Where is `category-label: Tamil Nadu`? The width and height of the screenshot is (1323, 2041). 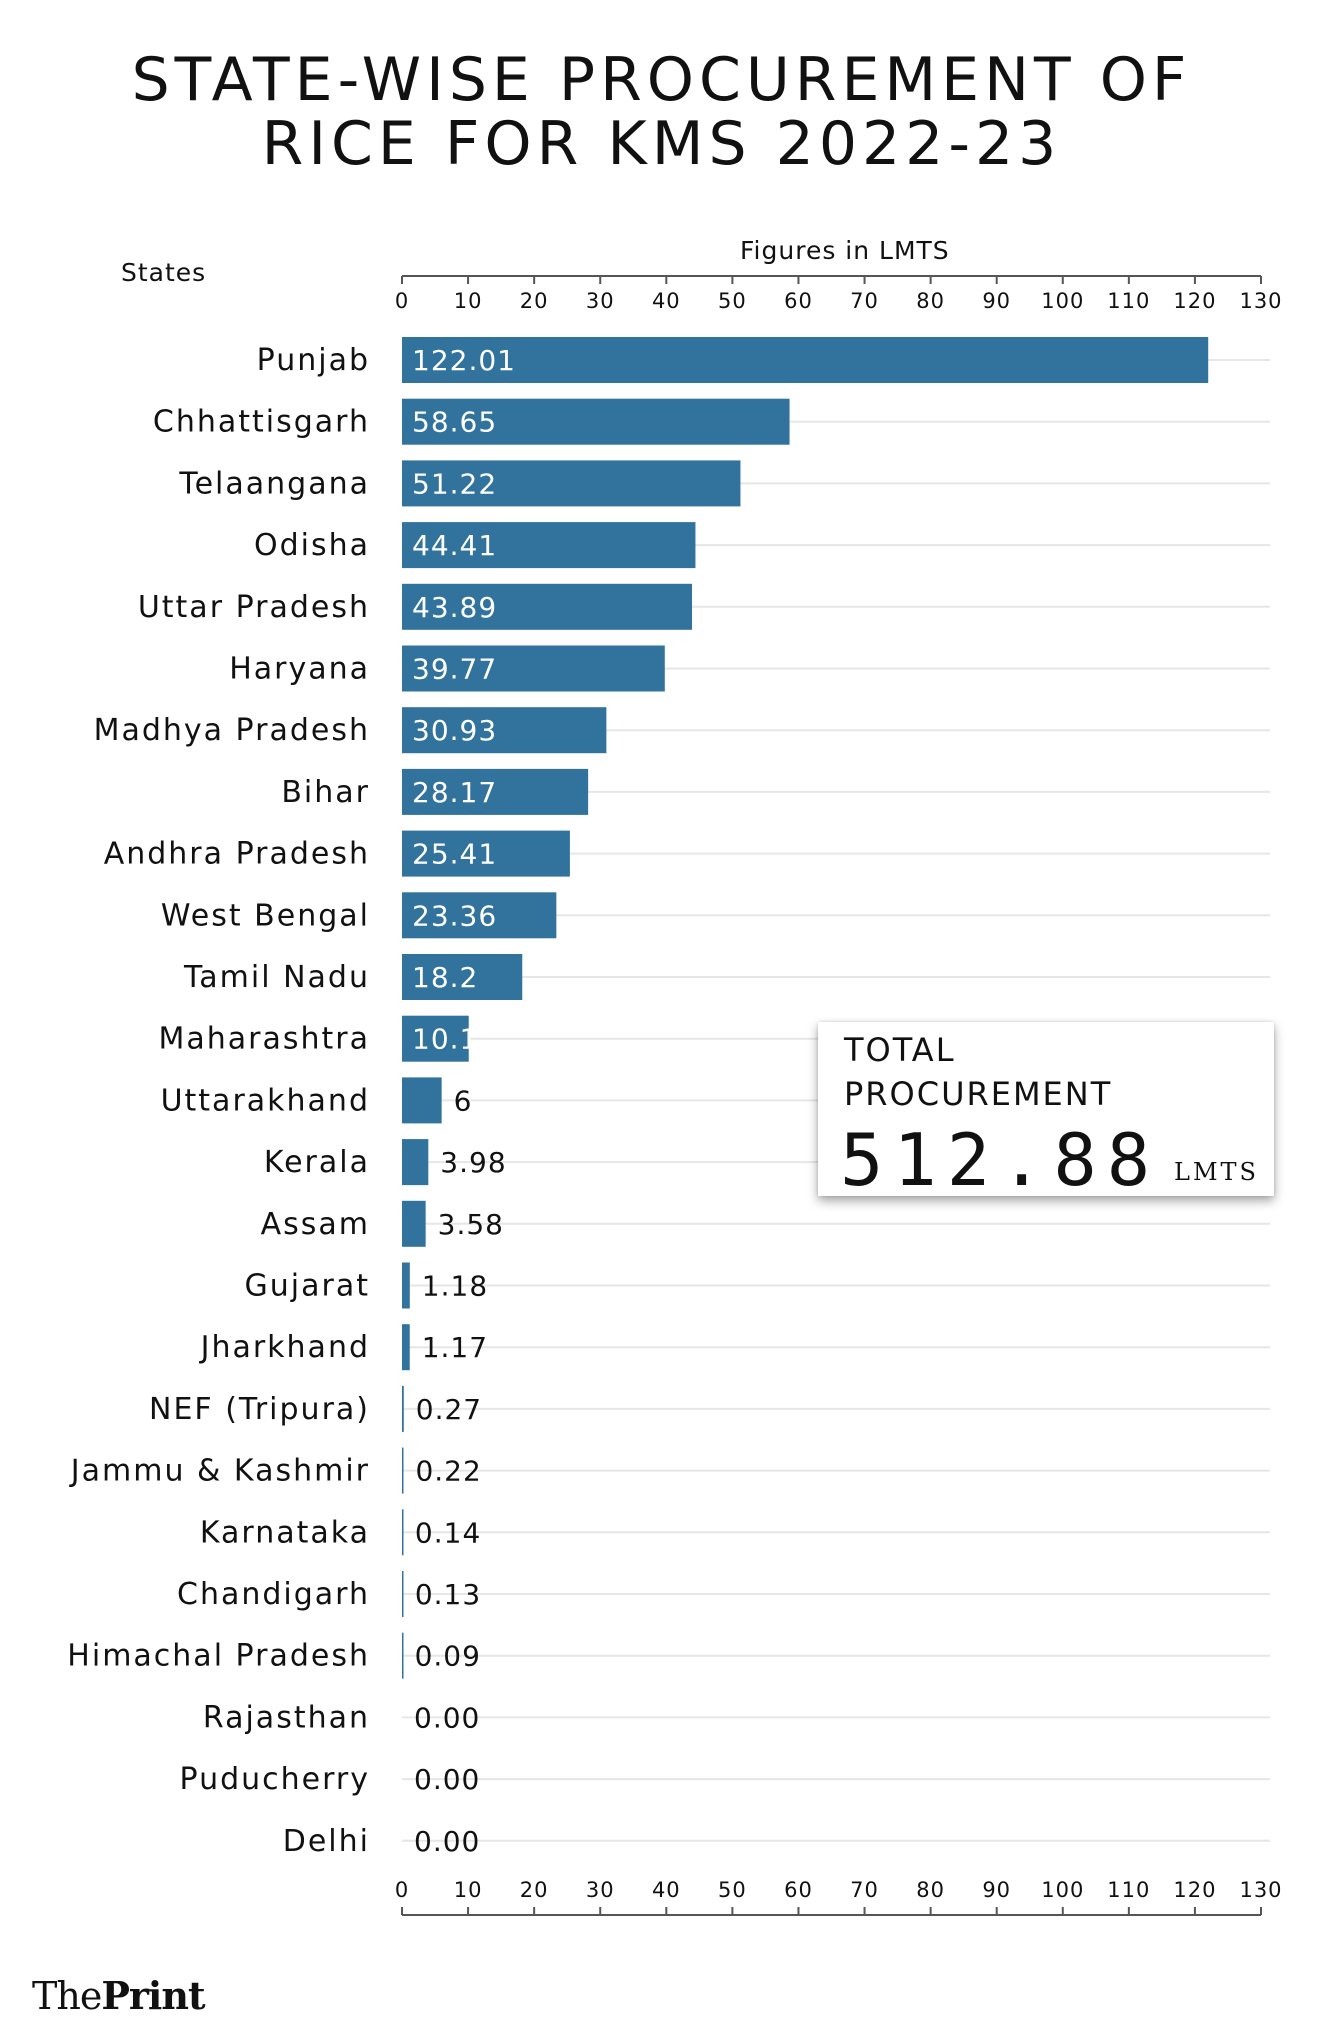
category-label: Tamil Nadu is located at coordinates (276, 977).